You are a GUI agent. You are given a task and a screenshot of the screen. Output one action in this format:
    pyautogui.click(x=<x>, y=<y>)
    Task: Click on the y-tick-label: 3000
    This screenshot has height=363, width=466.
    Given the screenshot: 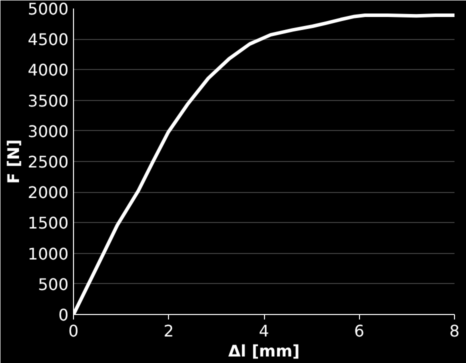 What is the action you would take?
    pyautogui.click(x=48, y=131)
    